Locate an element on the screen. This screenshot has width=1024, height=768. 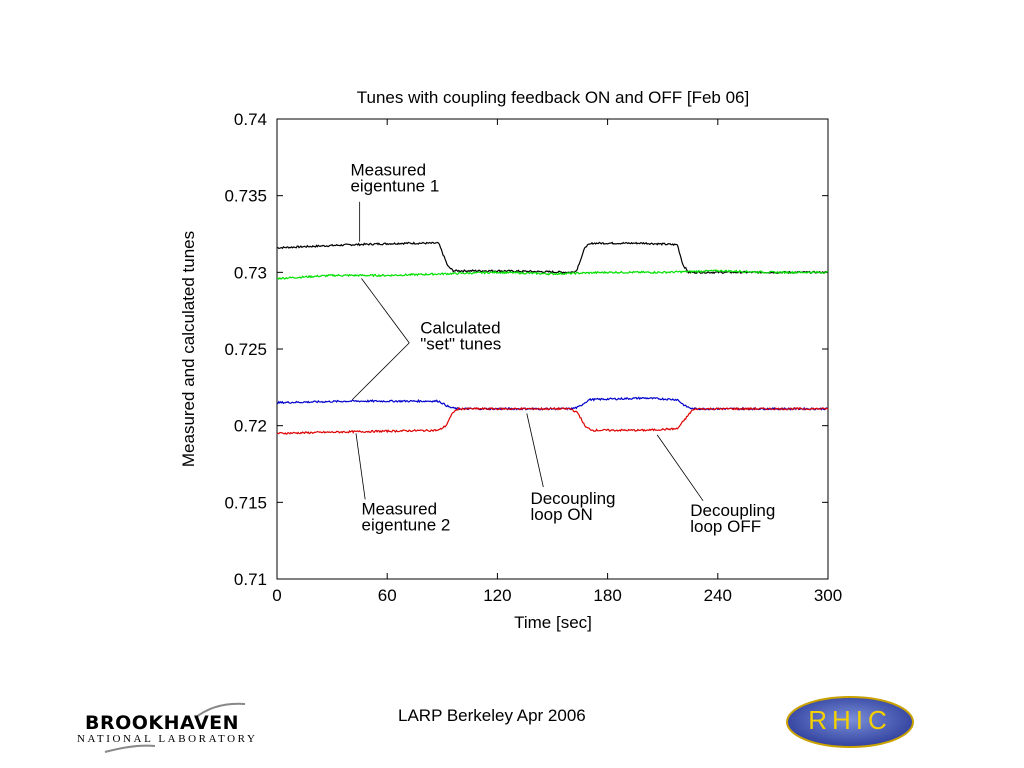
brookhaven-logo: BROOKHAVEN NATIONAL LABORATORY is located at coordinates (170, 727).